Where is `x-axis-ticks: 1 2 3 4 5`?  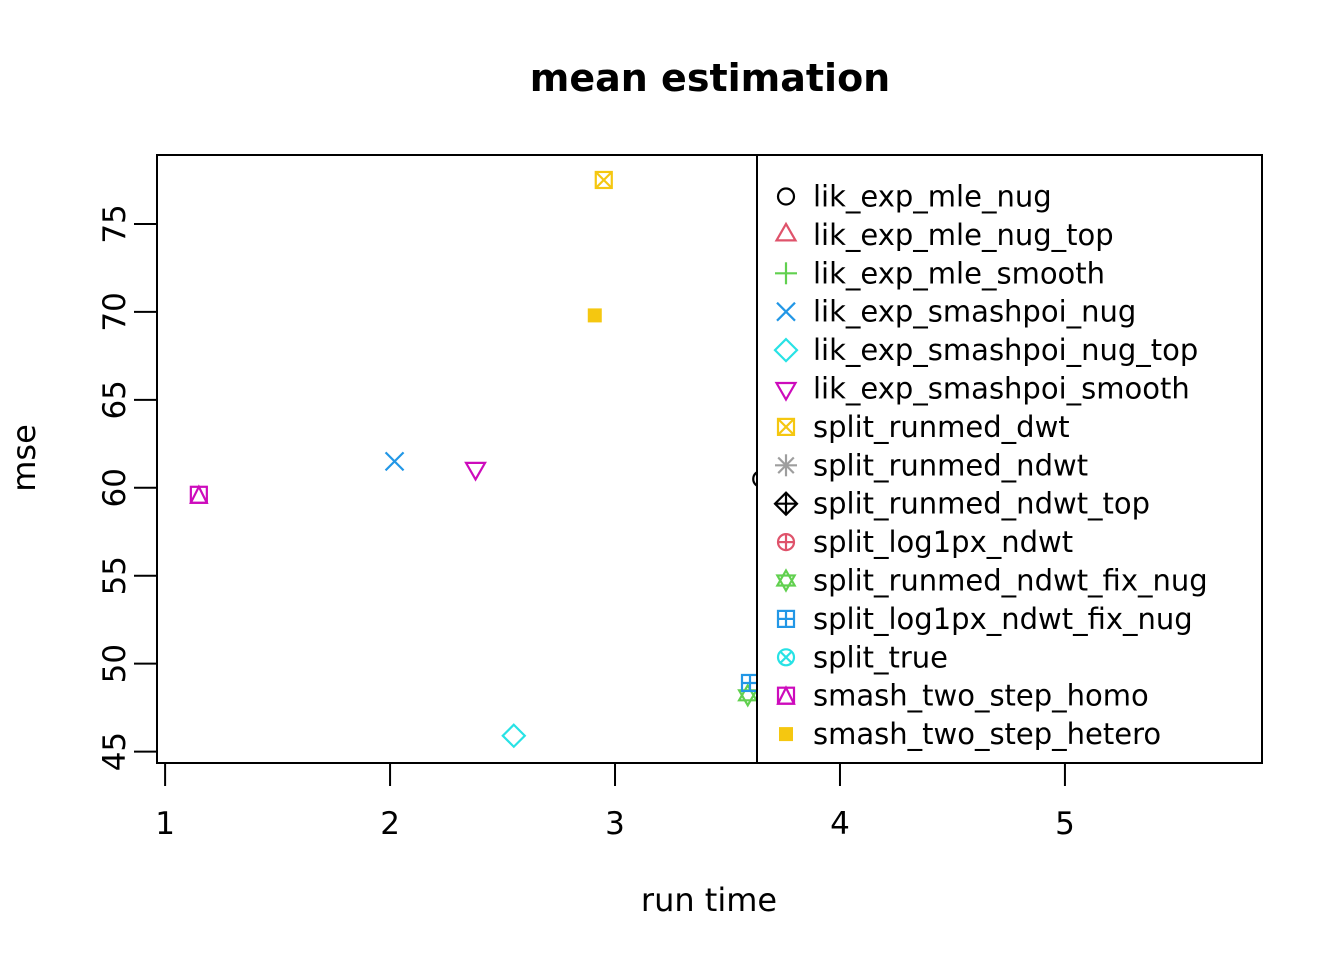
x-axis-ticks: 1 2 3 4 5 is located at coordinates (615, 802).